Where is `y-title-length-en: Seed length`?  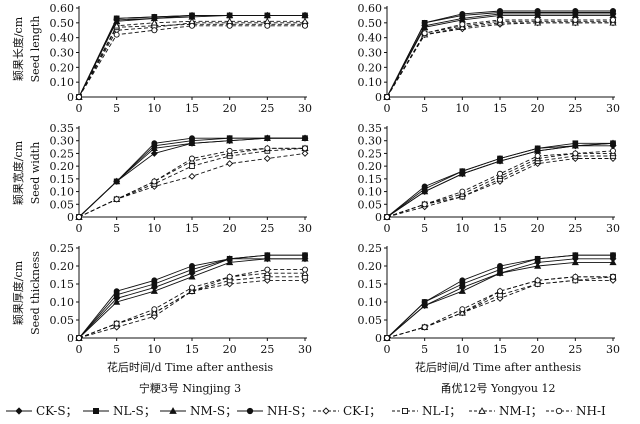
y-title-length-en: Seed length is located at coordinates (35, 49).